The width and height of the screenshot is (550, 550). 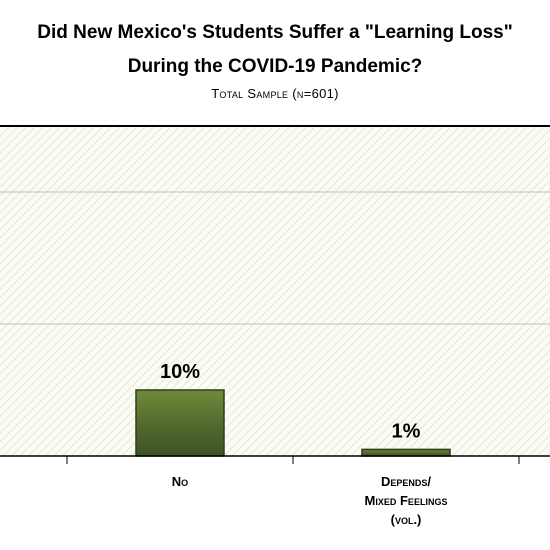 I want to click on chart-subtitle: Total Sample (n=601), so click(x=275, y=93).